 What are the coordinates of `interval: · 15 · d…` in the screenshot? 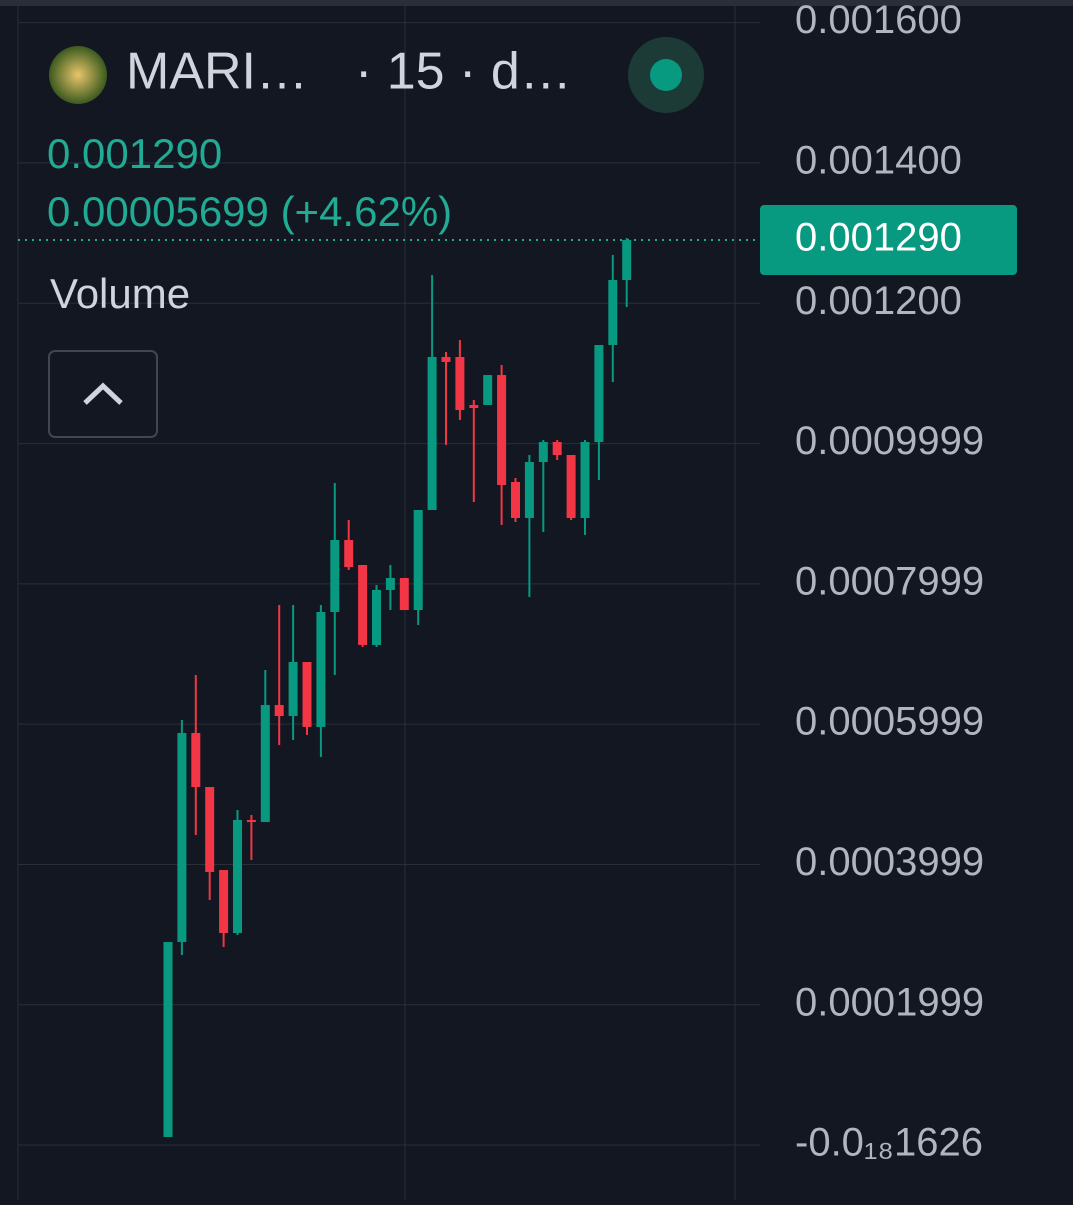 It's located at (463, 72).